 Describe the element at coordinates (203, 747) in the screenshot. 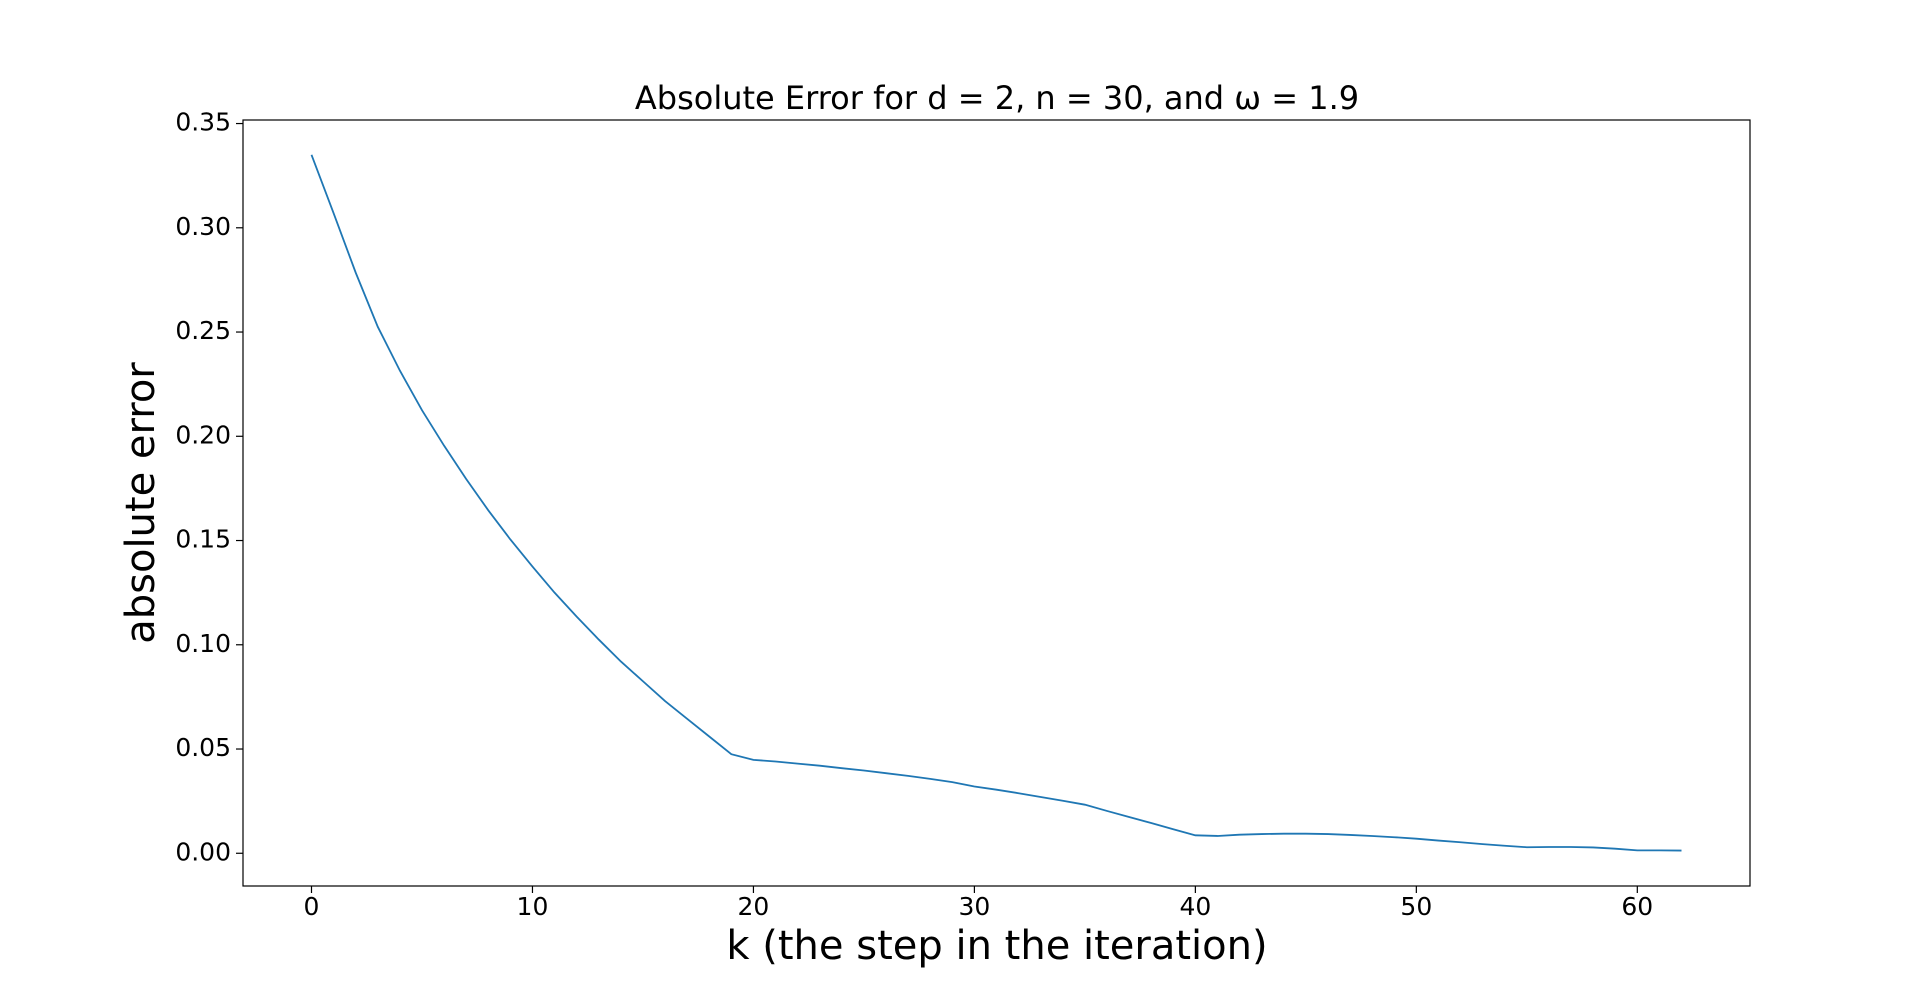

I see `y-tick-label: 0.05` at that location.